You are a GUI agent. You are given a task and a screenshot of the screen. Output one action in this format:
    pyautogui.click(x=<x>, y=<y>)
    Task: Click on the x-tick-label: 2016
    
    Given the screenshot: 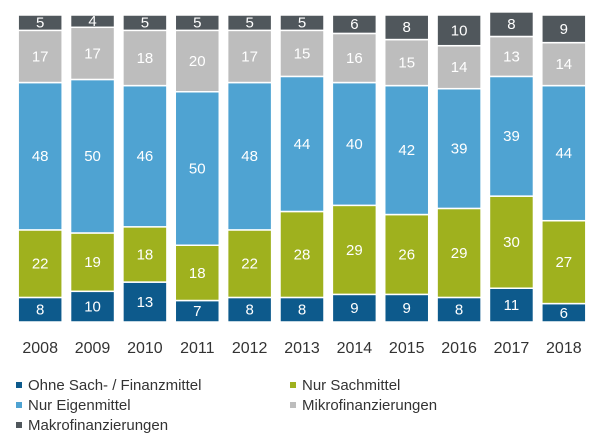 What is the action you would take?
    pyautogui.click(x=459, y=348)
    